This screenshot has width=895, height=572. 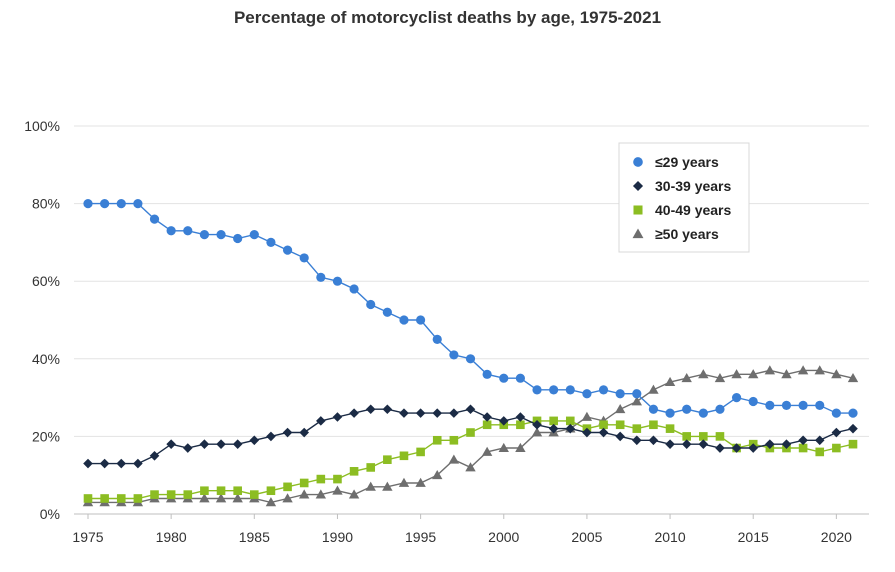 What do you see at coordinates (254, 537) in the screenshot?
I see `x-tick-label: 1985` at bounding box center [254, 537].